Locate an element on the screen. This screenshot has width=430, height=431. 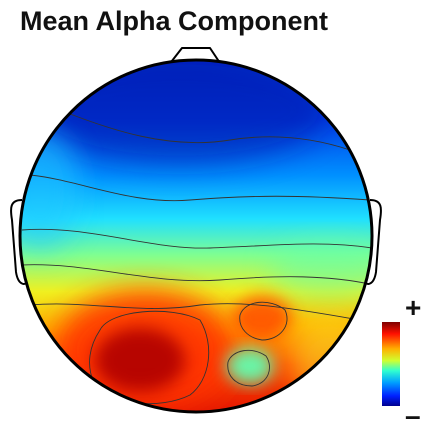
colorbar-min-label: – is located at coordinates (413, 415).